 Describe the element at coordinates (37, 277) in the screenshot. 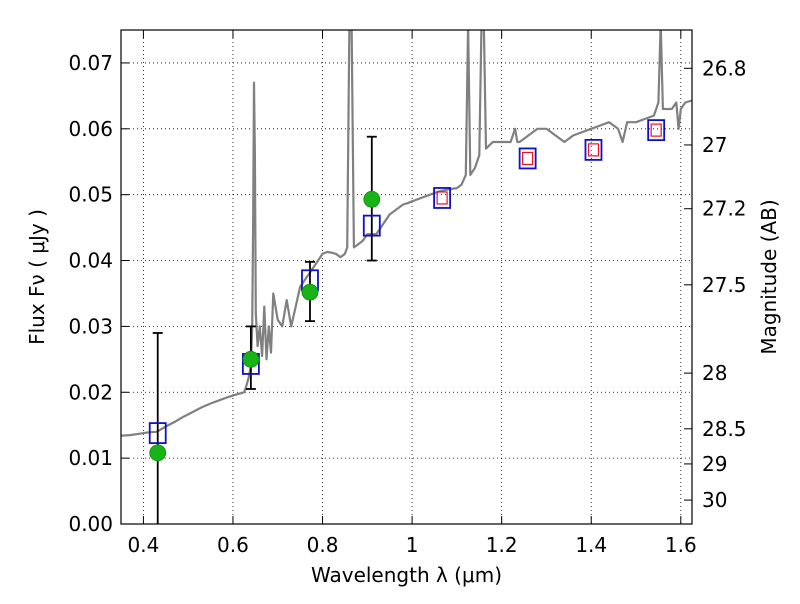

I see `y-axis-label: Flux Fν ( μJy )` at that location.